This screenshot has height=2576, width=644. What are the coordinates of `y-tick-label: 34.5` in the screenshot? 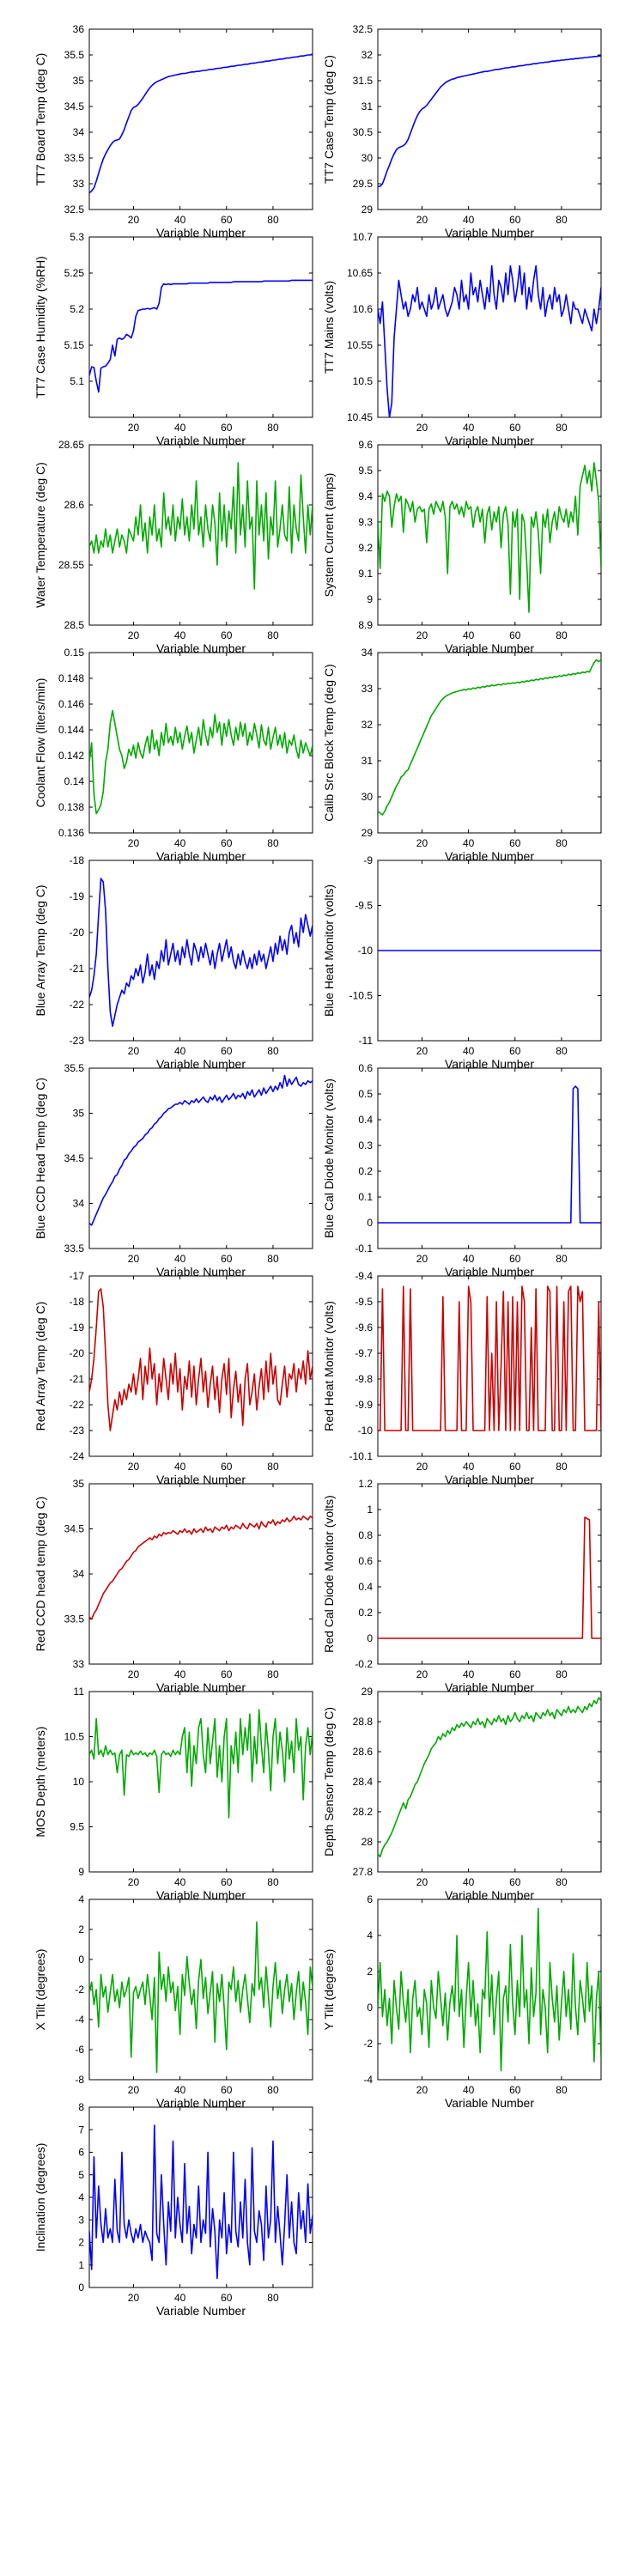 It's located at (74, 1529).